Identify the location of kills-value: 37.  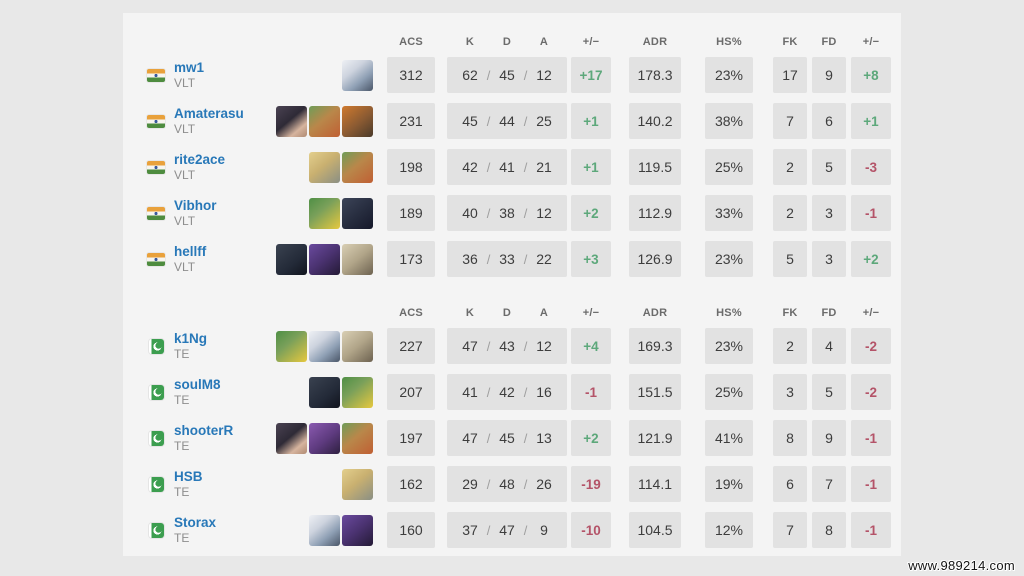
(470, 530).